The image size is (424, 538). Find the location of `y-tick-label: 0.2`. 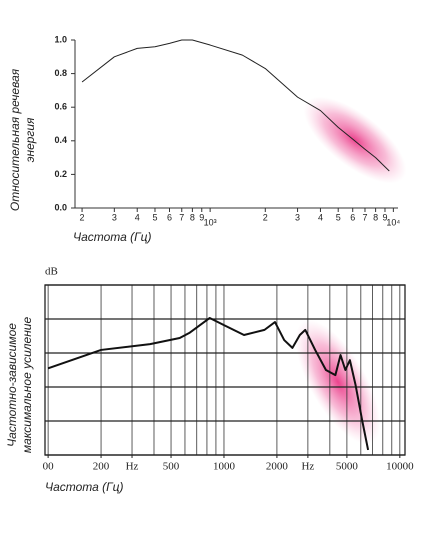

y-tick-label: 0.2 is located at coordinates (60, 174).